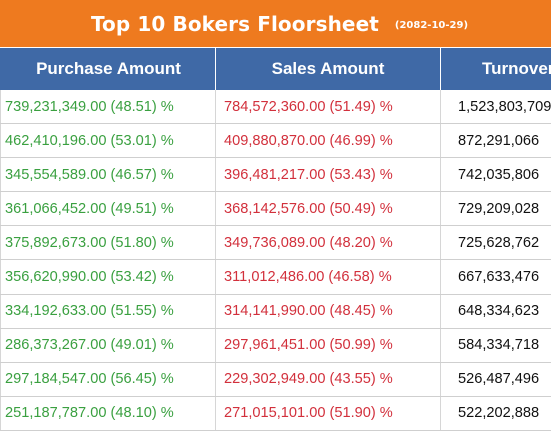  I want to click on turnover-cell: 522,202,888, so click(495, 413).